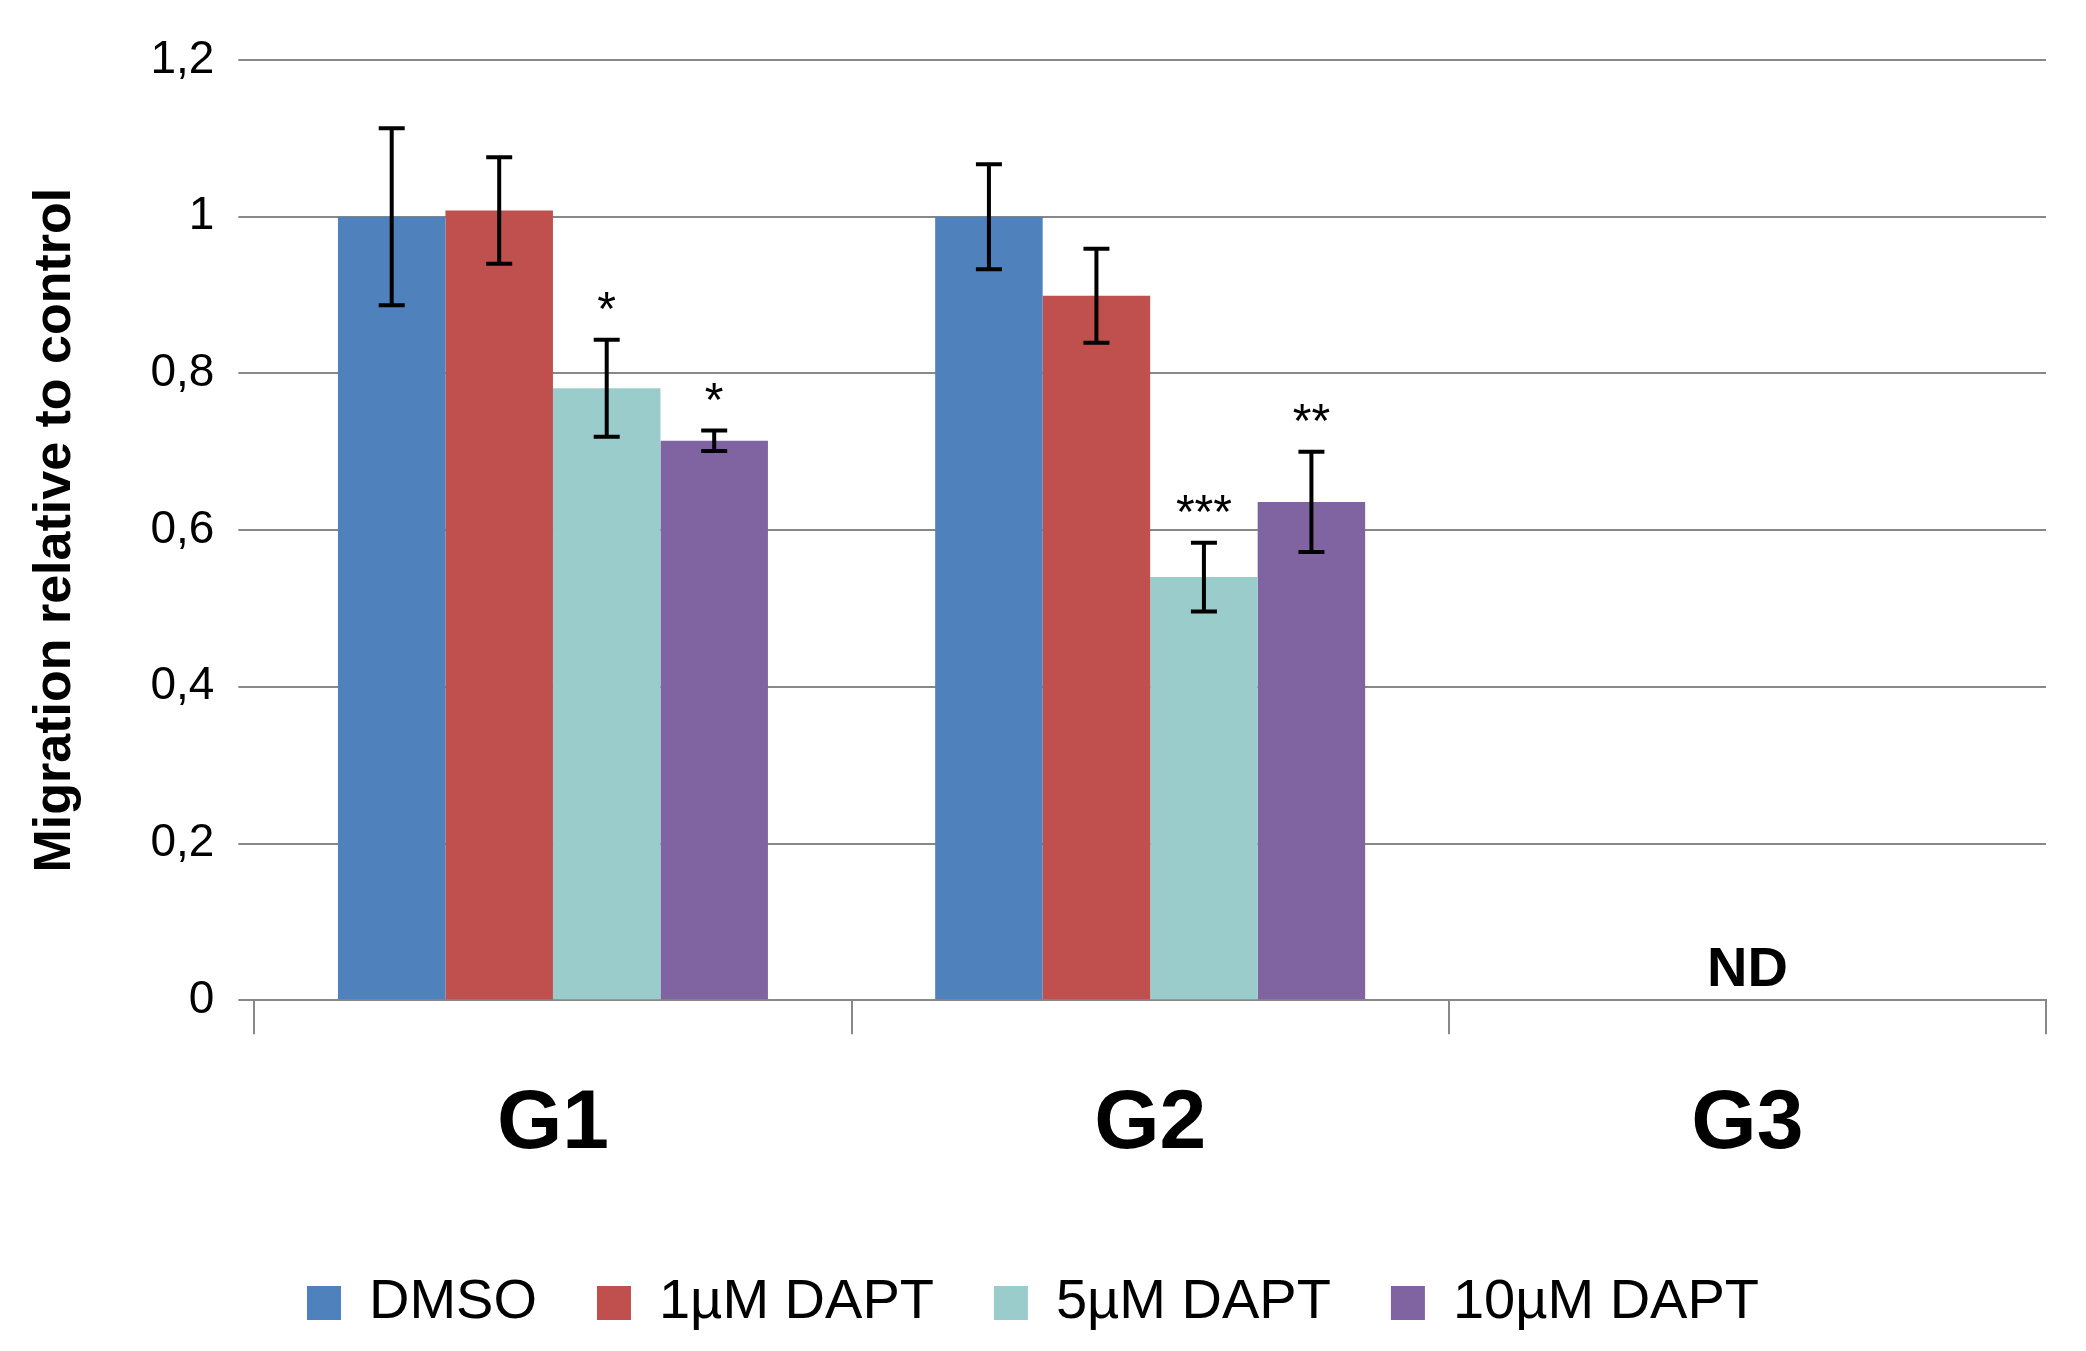 This screenshot has width=2086, height=1351. I want to click on data-label: **, so click(1311, 420).